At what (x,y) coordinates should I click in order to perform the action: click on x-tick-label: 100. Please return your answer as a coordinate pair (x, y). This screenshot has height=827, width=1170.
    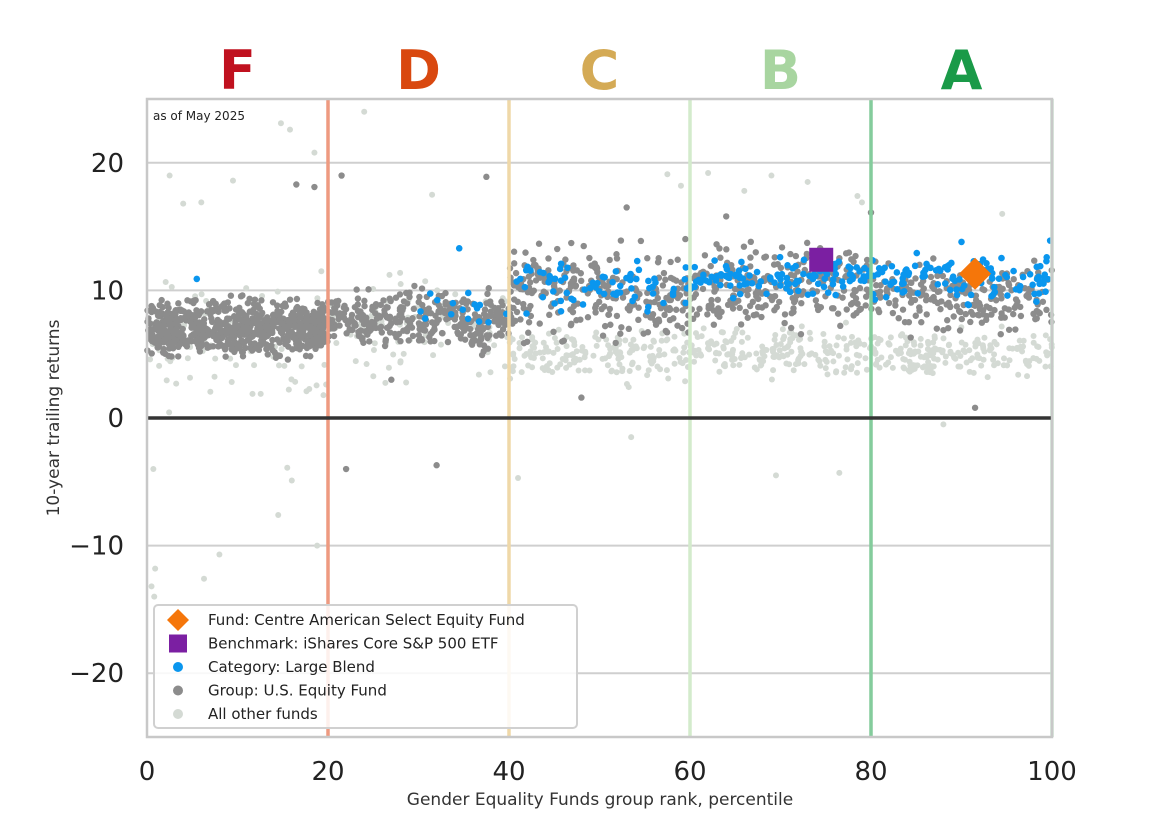
    Looking at the image, I should click on (1052, 772).